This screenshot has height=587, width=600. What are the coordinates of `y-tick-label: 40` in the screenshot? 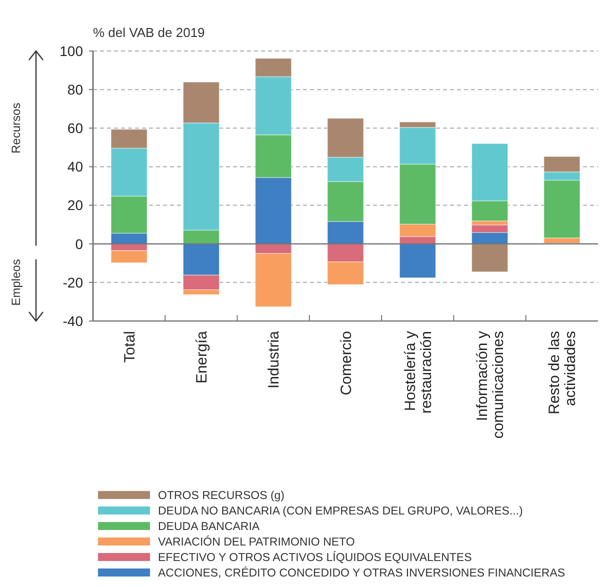 It's located at (75, 166).